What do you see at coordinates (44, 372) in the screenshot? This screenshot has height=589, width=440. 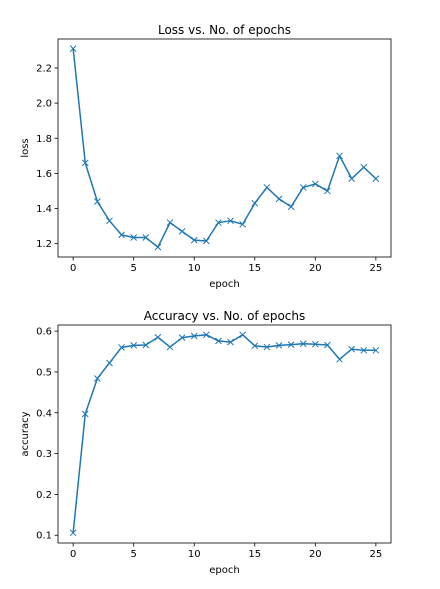 I see `y-tick-label: 0.5` at bounding box center [44, 372].